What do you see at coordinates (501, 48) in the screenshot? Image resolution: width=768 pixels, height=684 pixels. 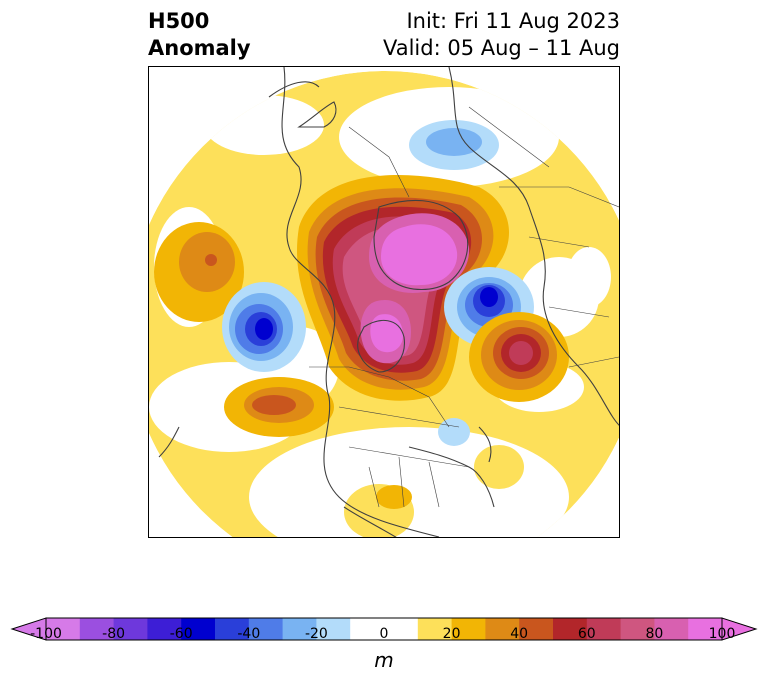 I see `valid-period: Valid: 05 Aug – 11 Aug` at bounding box center [501, 48].